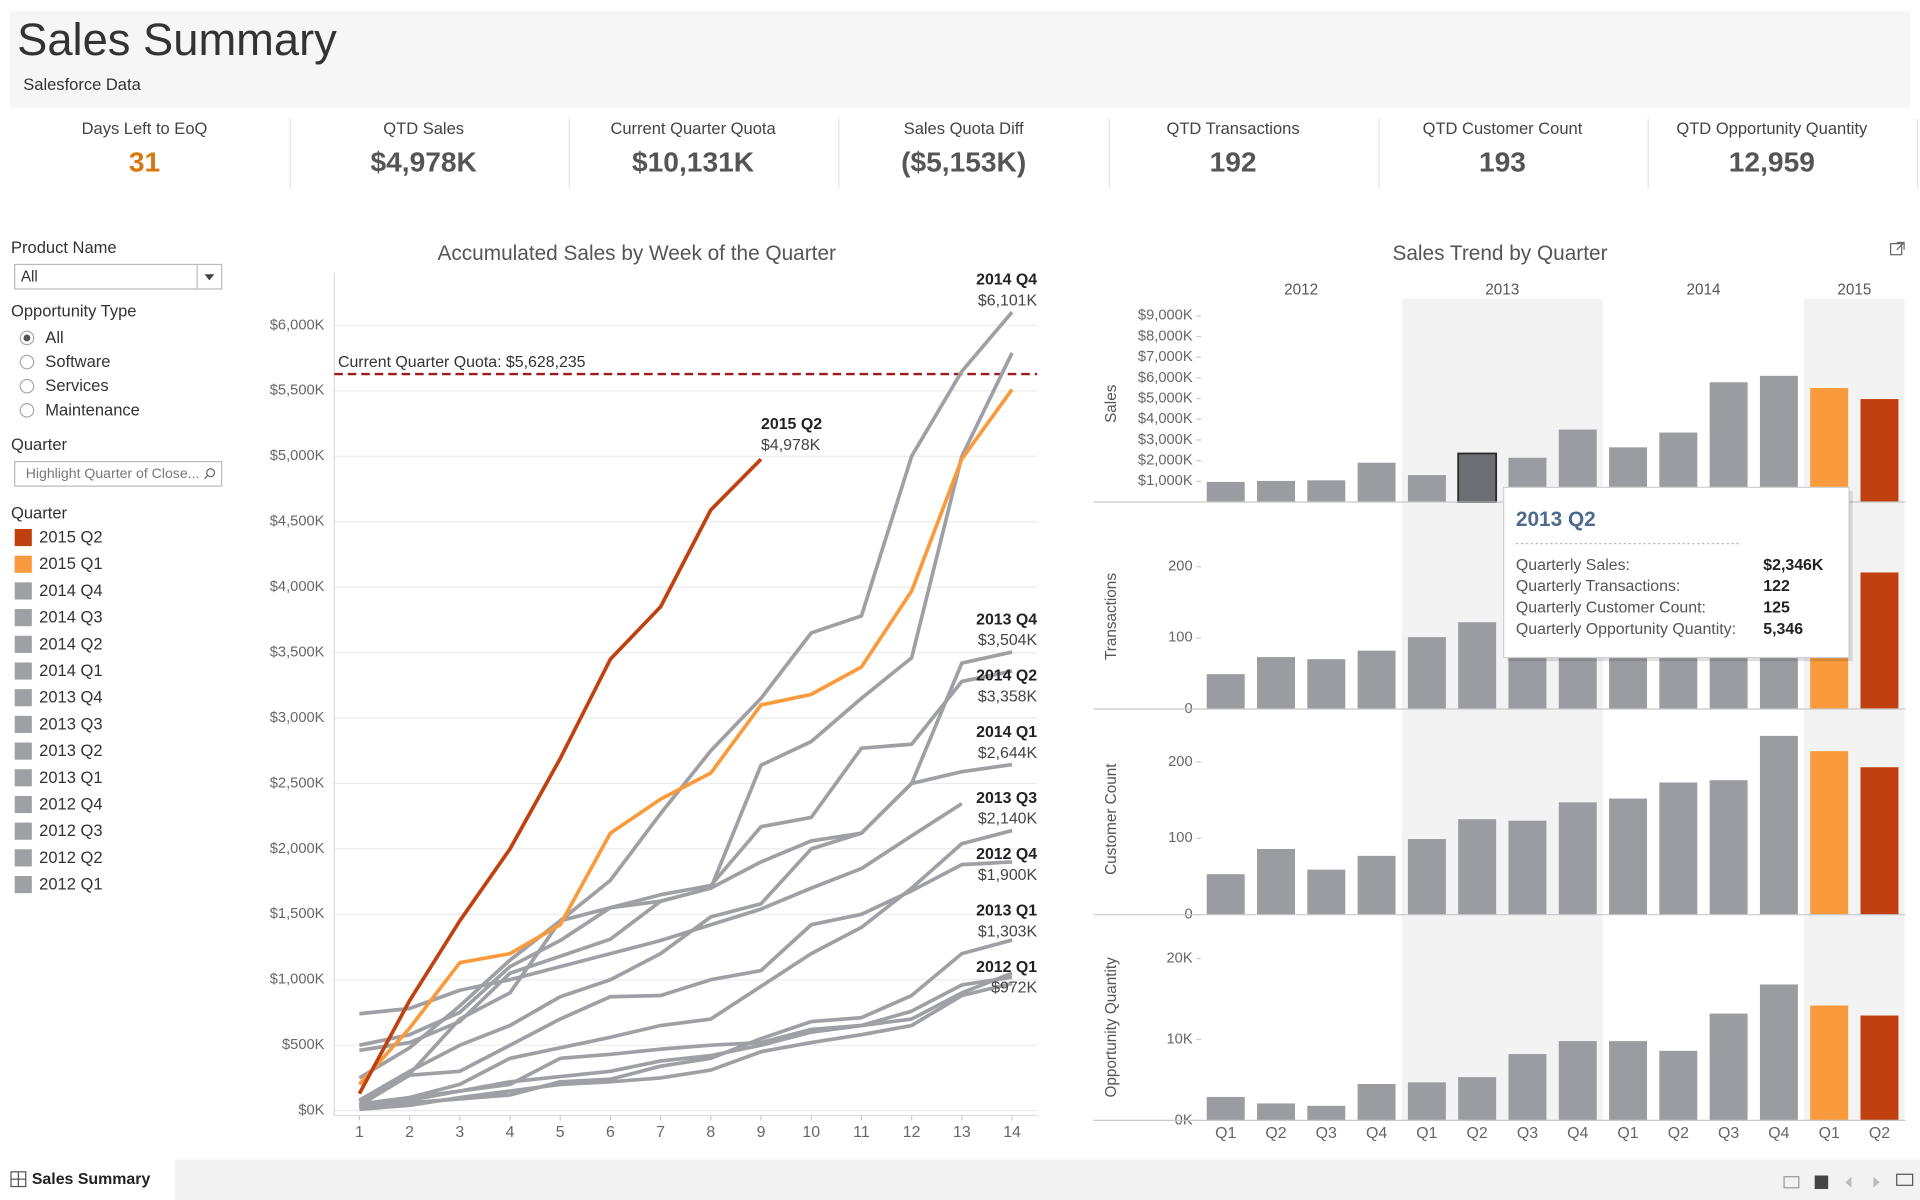  What do you see at coordinates (70, 723) in the screenshot?
I see `legend-label: 2013 Q3` at bounding box center [70, 723].